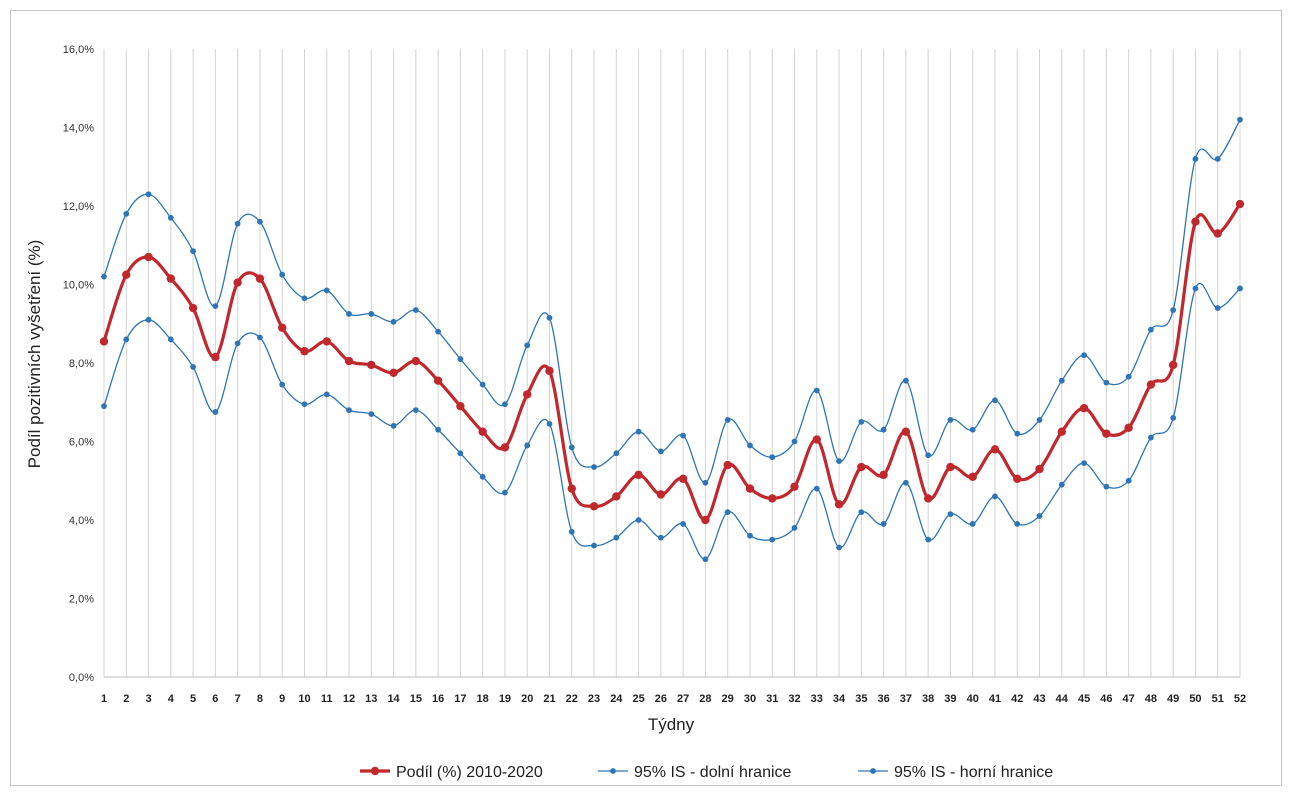 This screenshot has width=1304, height=800. I want to click on x-tick-label: 19, so click(505, 699).